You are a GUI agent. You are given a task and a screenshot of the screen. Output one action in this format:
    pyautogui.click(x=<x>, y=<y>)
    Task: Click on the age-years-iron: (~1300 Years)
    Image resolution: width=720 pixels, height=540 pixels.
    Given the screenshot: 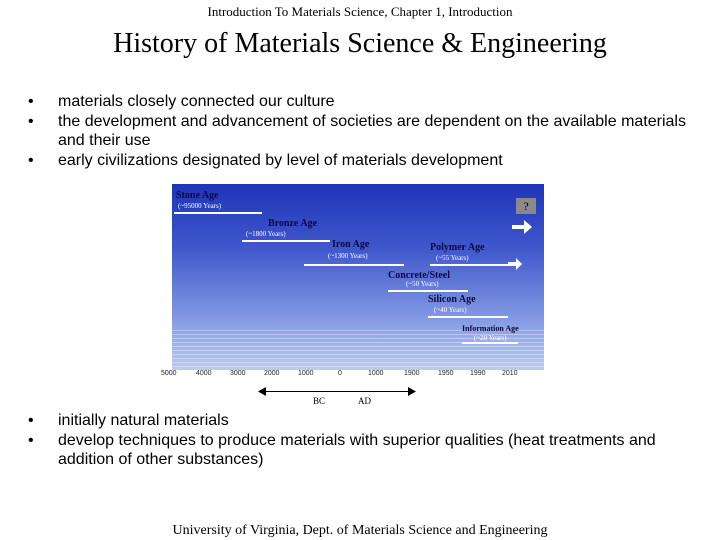 What is the action you would take?
    pyautogui.click(x=348, y=256)
    